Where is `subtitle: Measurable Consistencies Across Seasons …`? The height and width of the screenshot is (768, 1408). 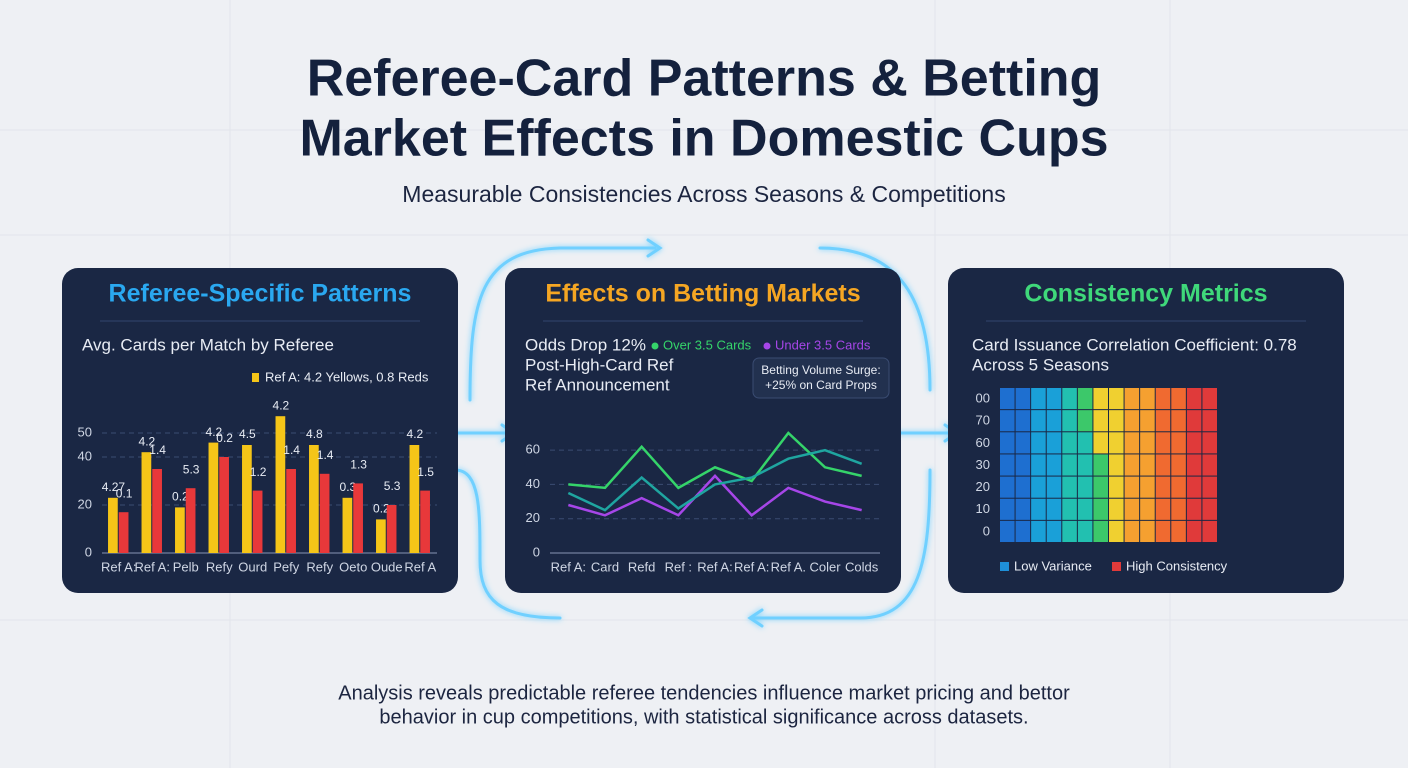 subtitle: Measurable Consistencies Across Seasons … is located at coordinates (703, 194).